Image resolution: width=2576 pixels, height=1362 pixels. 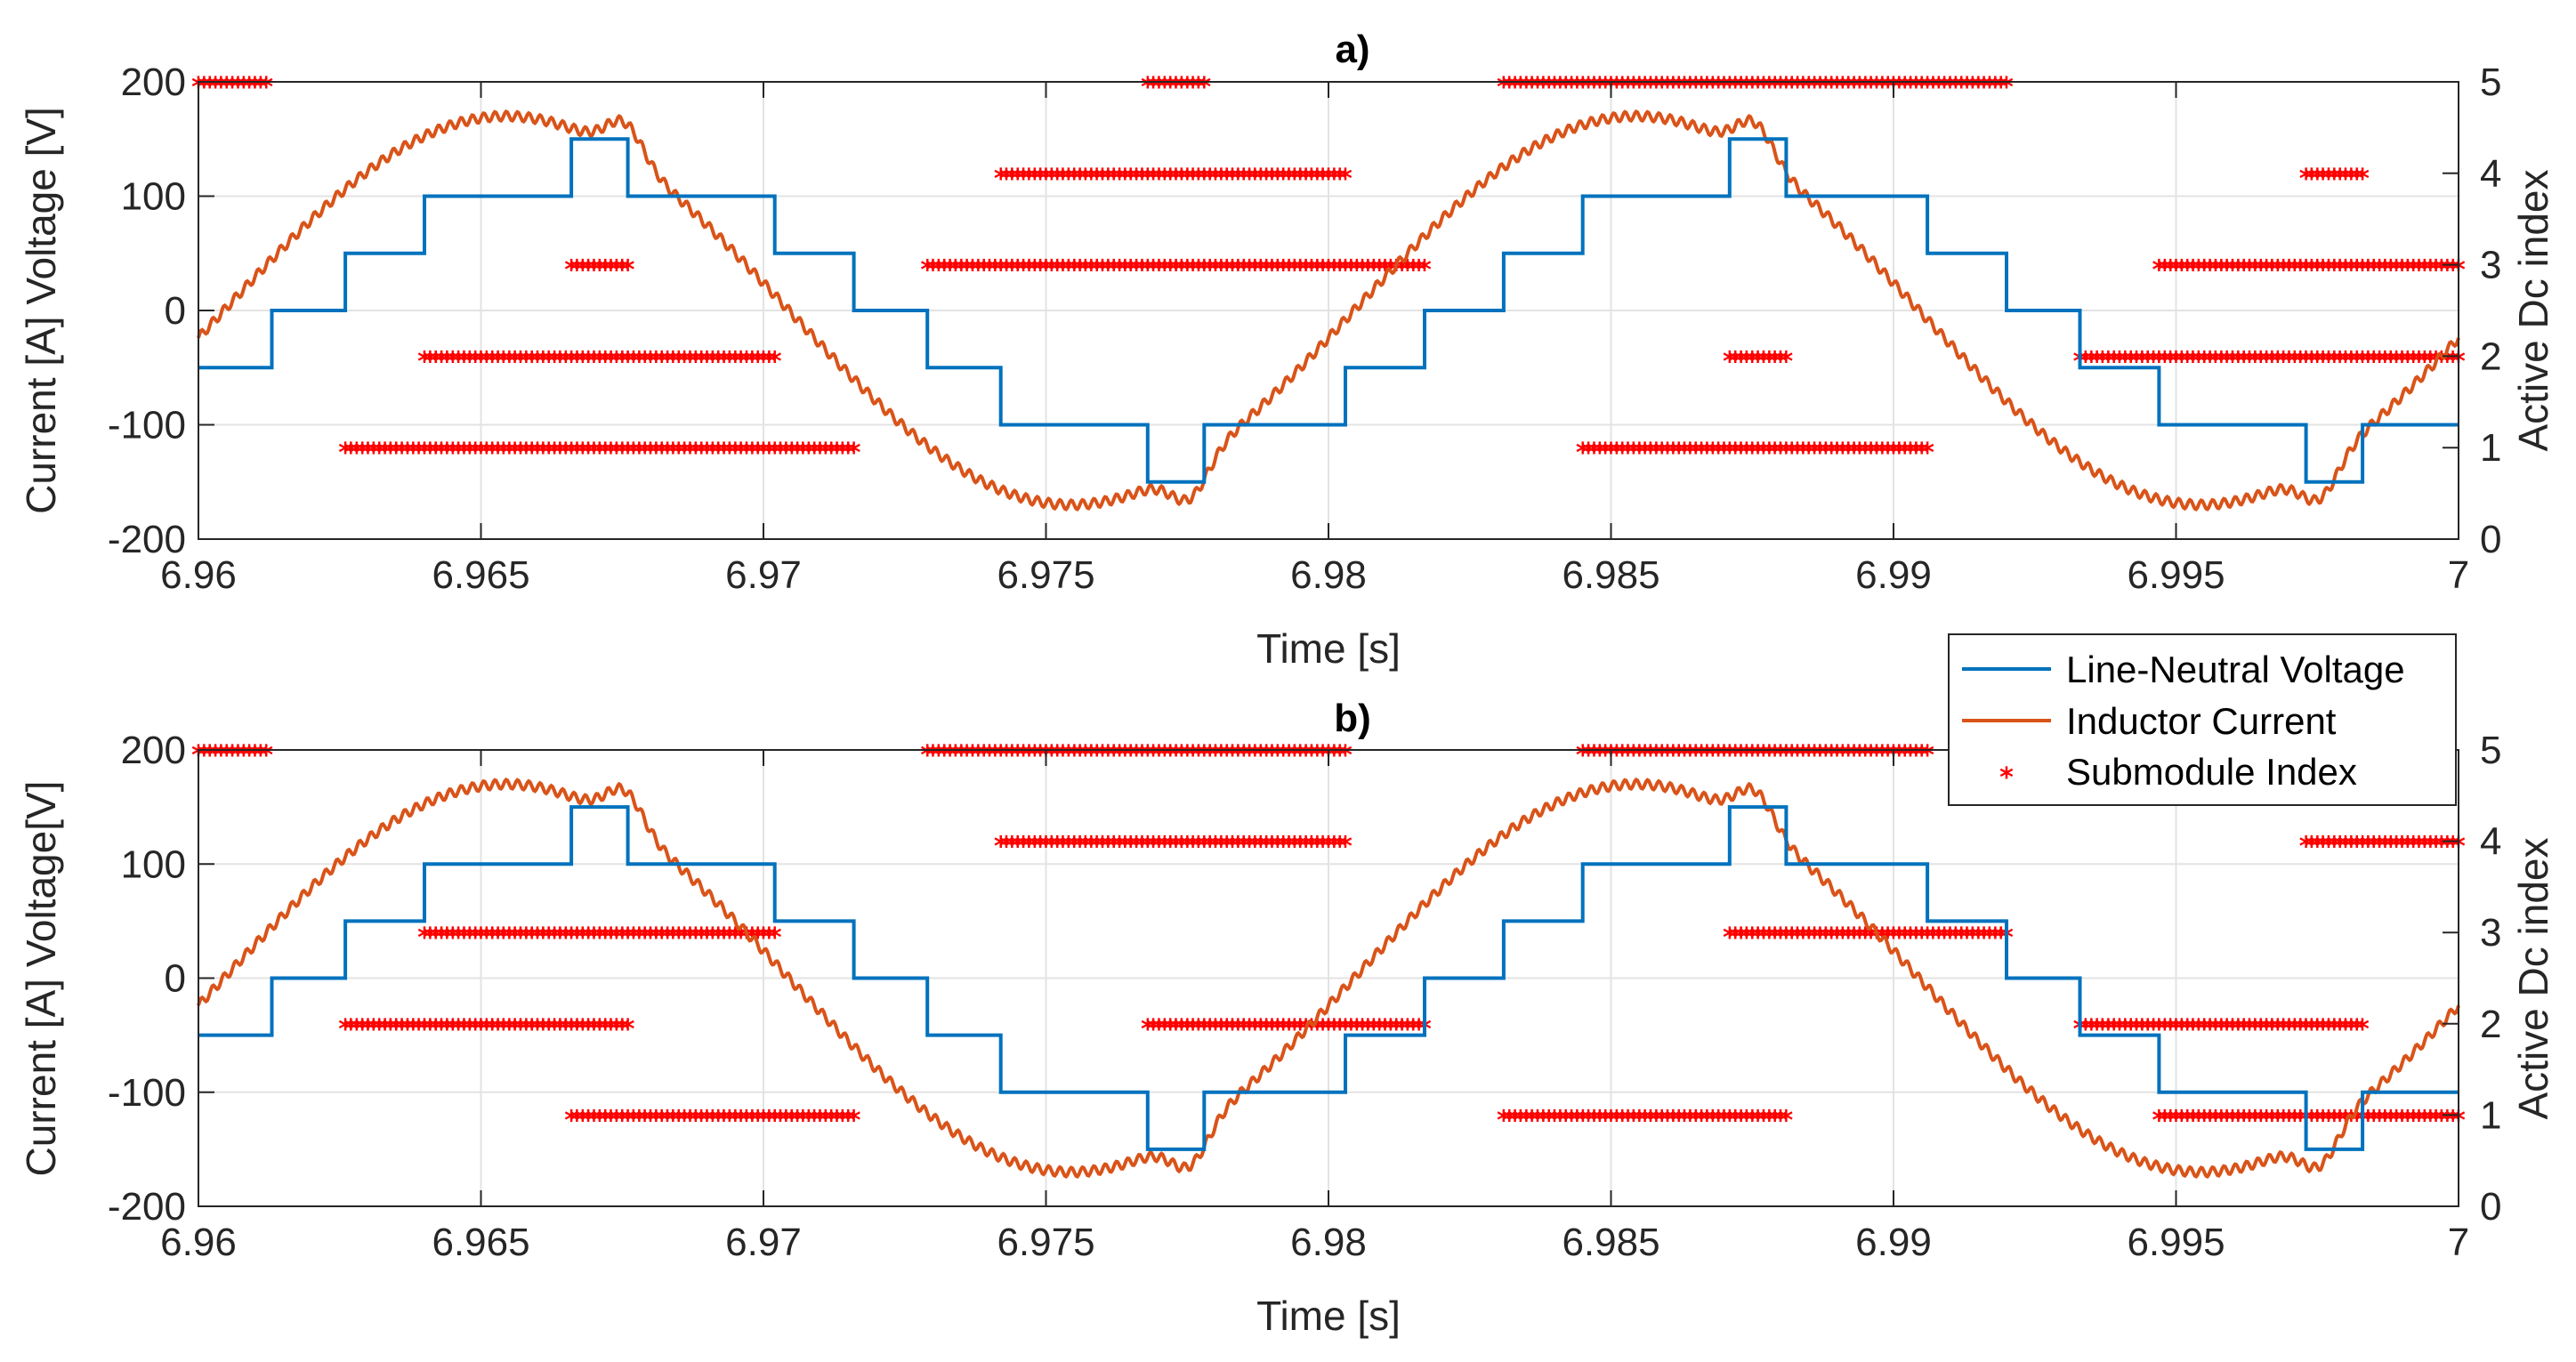 What do you see at coordinates (2458, 575) in the screenshot?
I see `panel-a-x-tick-label-8: 7` at bounding box center [2458, 575].